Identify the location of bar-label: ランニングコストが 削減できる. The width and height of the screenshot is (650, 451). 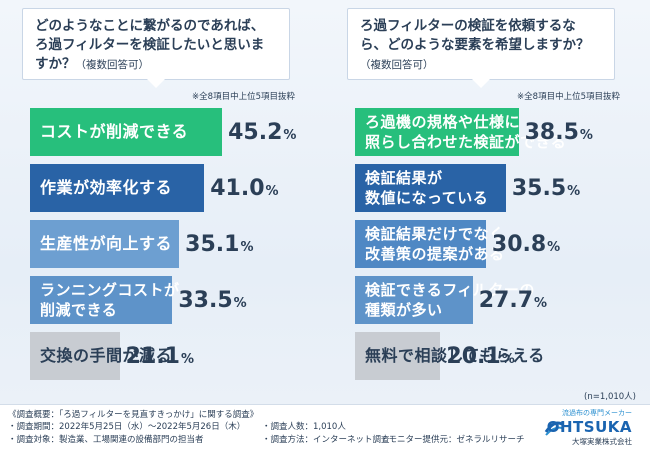
(110, 300).